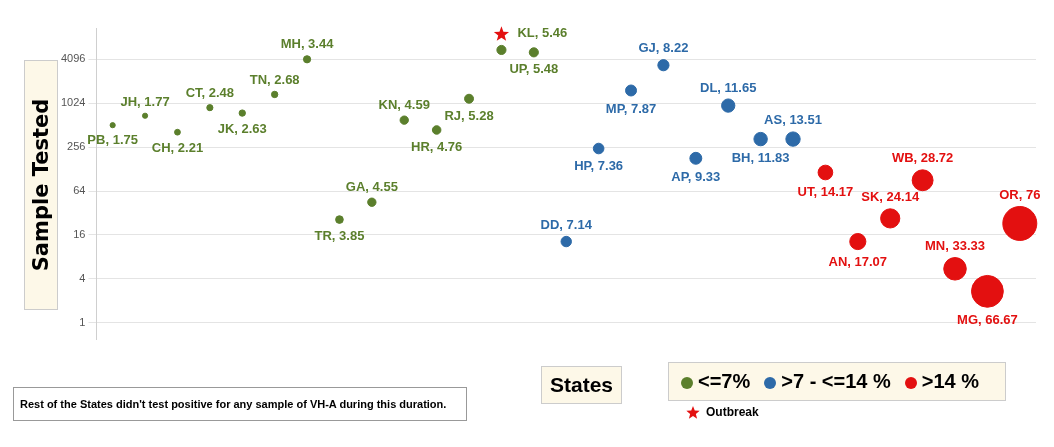 Image resolution: width=1054 pixels, height=447 pixels. What do you see at coordinates (210, 93) in the screenshot?
I see `annotation: CT, 2.48` at bounding box center [210, 93].